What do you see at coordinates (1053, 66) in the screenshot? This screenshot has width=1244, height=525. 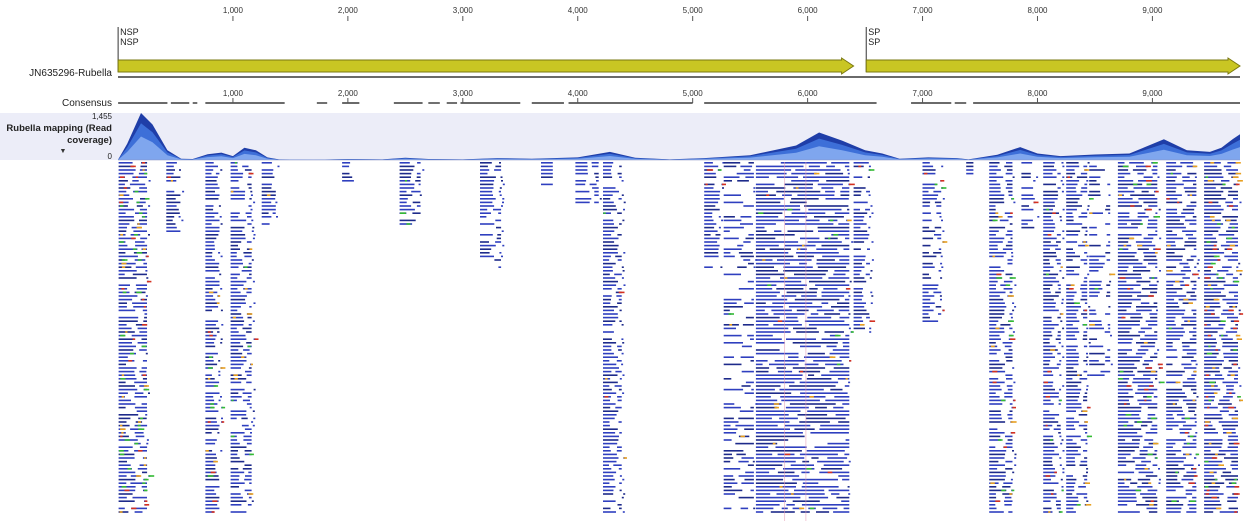 I see `annotation-arrow-sp` at bounding box center [1053, 66].